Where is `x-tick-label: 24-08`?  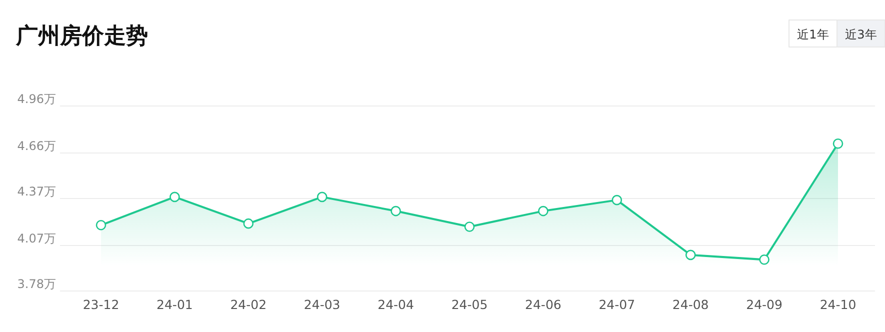 x-tick-label: 24-08 is located at coordinates (690, 304).